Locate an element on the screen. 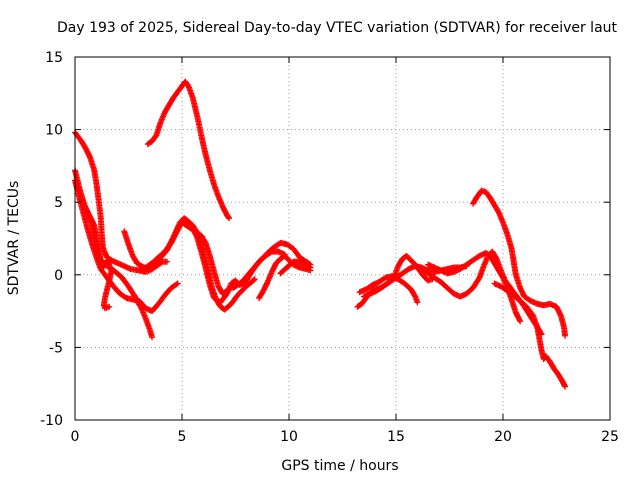 The height and width of the screenshot is (485, 640). y-tick-label: 0 is located at coordinates (58, 276).